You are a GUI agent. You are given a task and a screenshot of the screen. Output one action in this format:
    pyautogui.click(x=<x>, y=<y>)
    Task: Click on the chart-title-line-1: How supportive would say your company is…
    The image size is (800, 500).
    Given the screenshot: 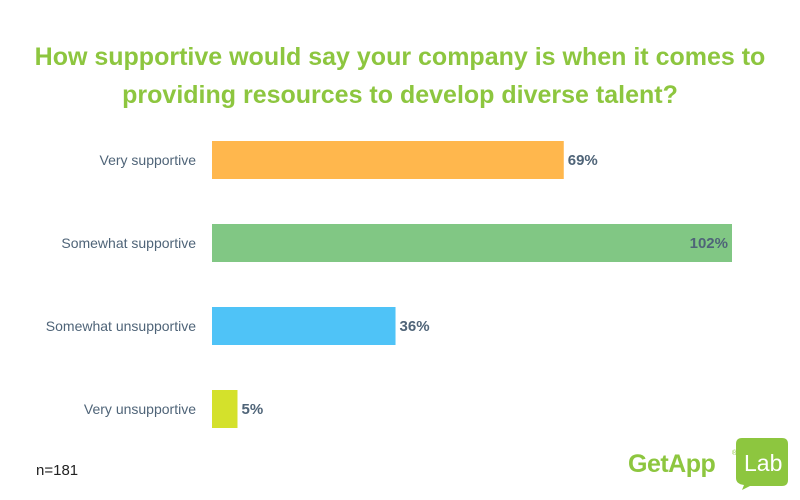 What is the action you would take?
    pyautogui.click(x=400, y=57)
    